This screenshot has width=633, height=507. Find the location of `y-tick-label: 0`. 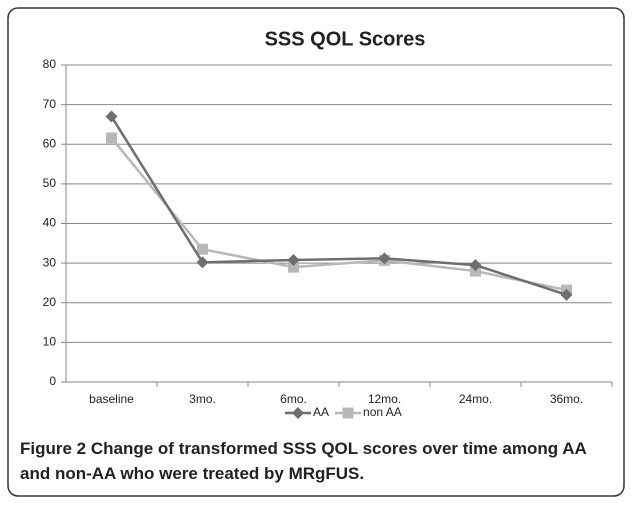

y-tick-label: 0 is located at coordinates (52, 381).